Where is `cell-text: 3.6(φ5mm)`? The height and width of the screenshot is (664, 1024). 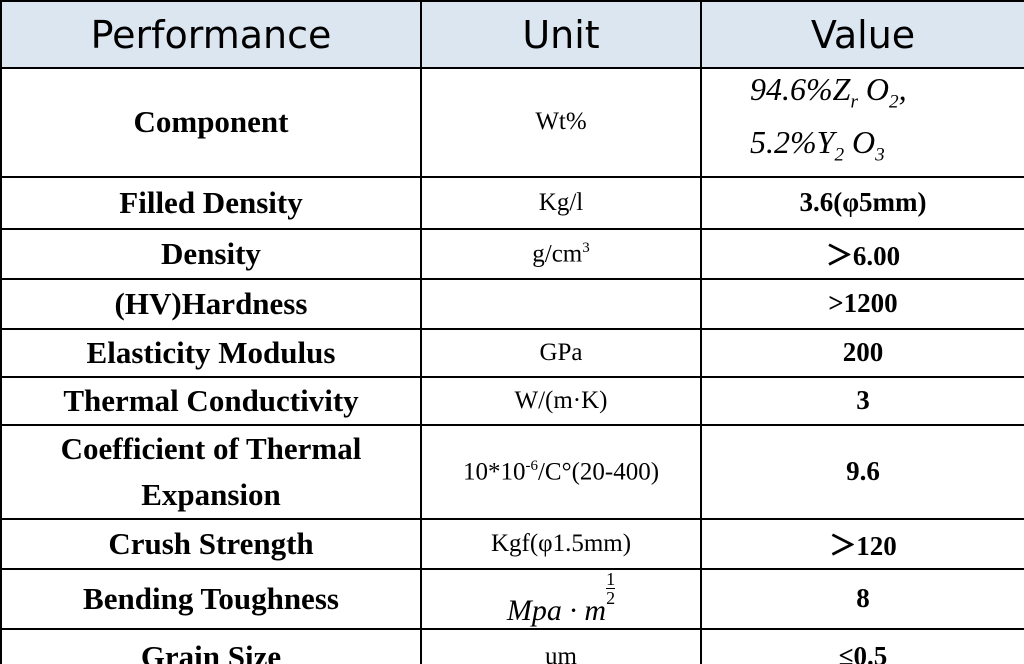
cell-text: 3.6(φ5mm) is located at coordinates (863, 202).